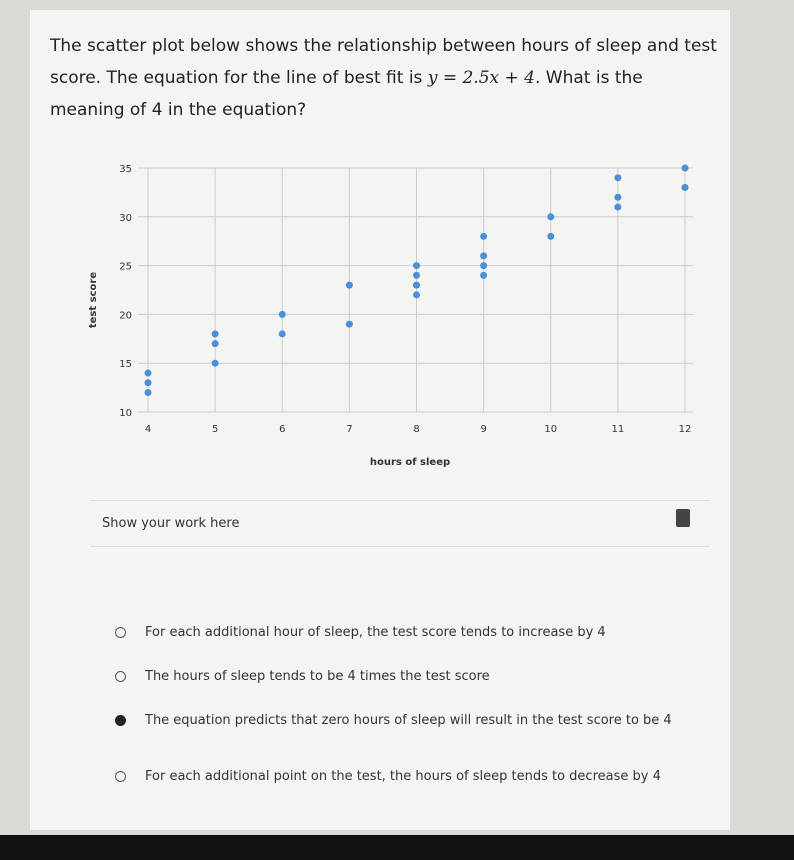 This screenshot has height=860, width=794. Describe the element at coordinates (125, 413) in the screenshot. I see `y-tick-label: 10` at that location.